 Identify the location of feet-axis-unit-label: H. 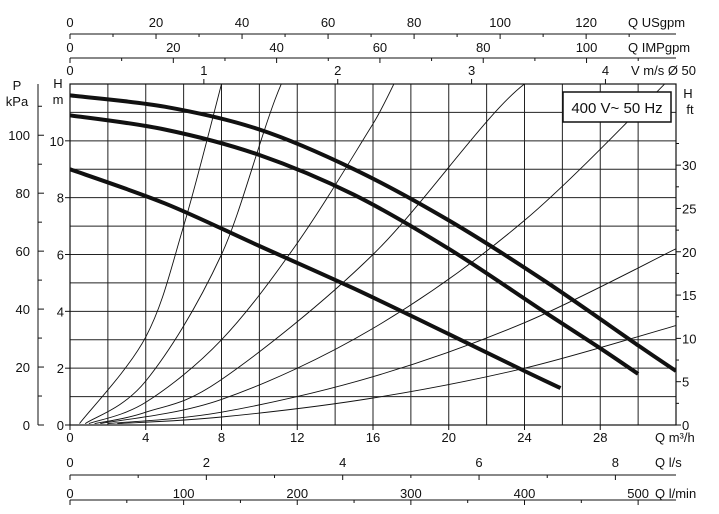
(687, 93).